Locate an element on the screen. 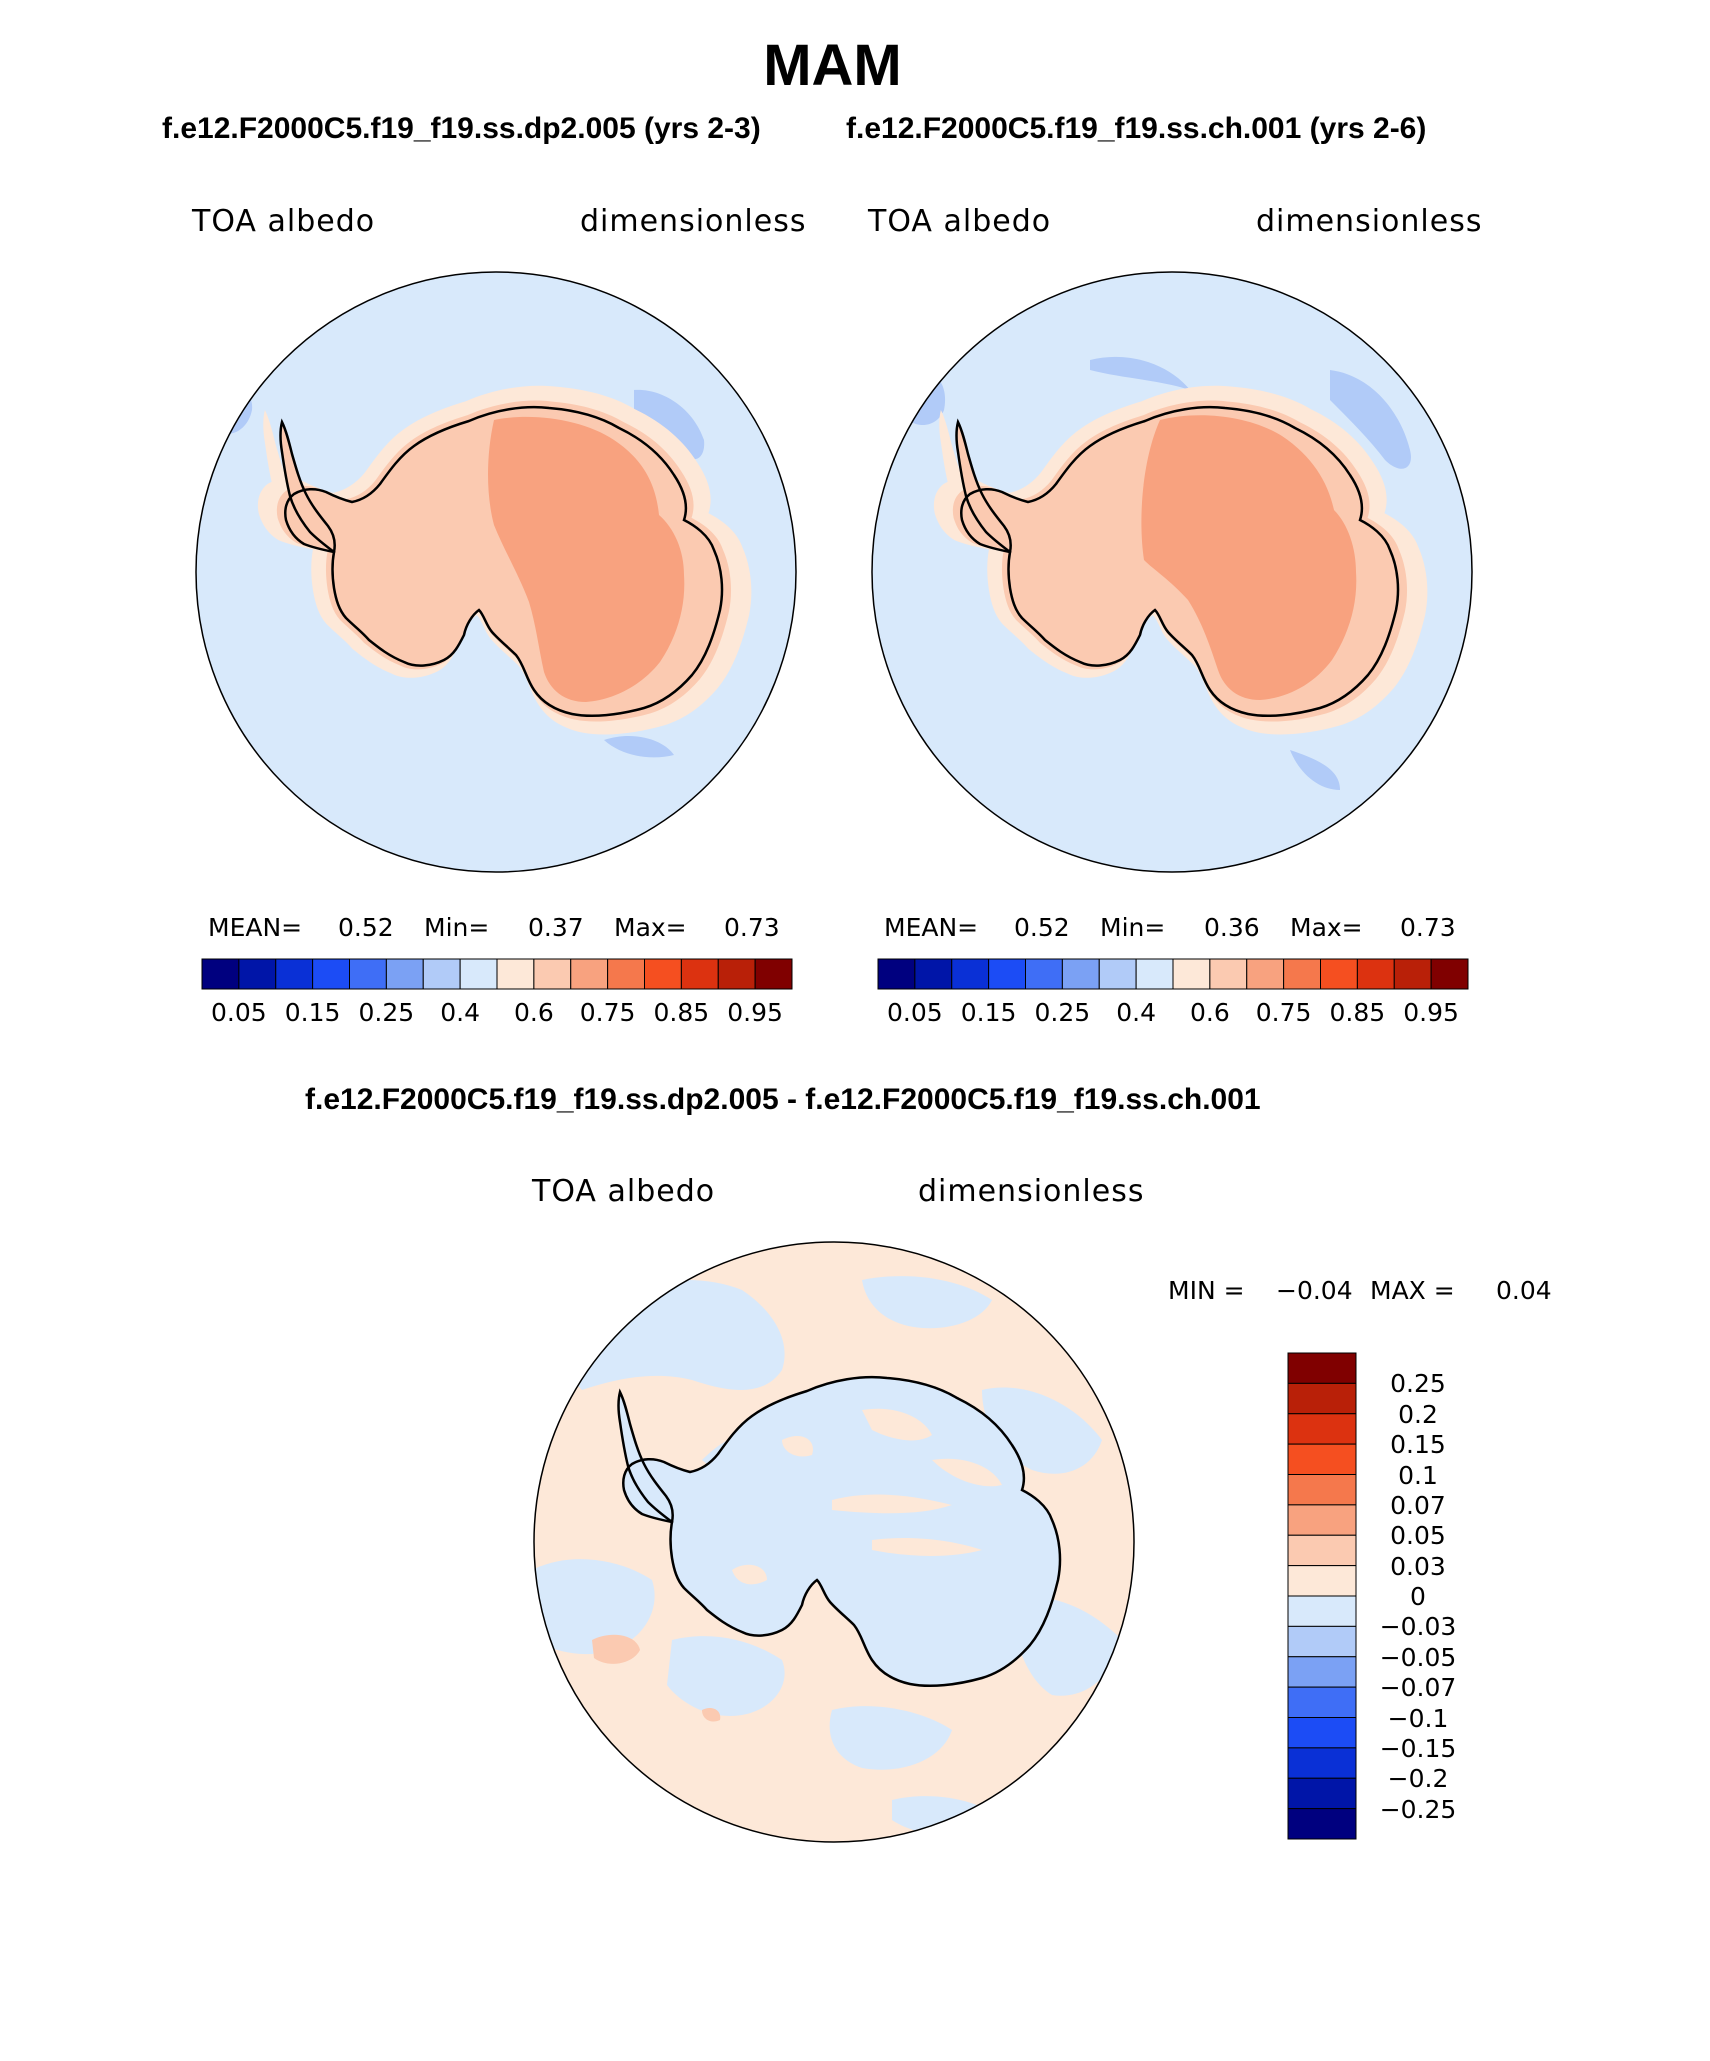 This screenshot has height=2061, width=1710. colorbar-tick-label: 0.15 is located at coordinates (1418, 1445).